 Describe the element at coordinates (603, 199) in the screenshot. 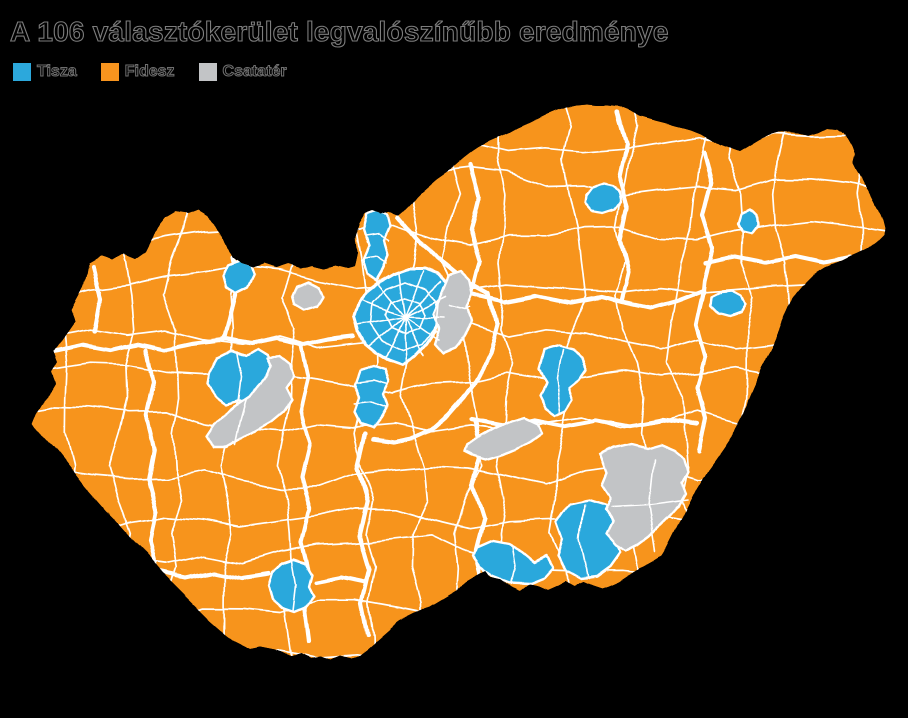

I see `district-patch-tisza-district-miskolc` at that location.